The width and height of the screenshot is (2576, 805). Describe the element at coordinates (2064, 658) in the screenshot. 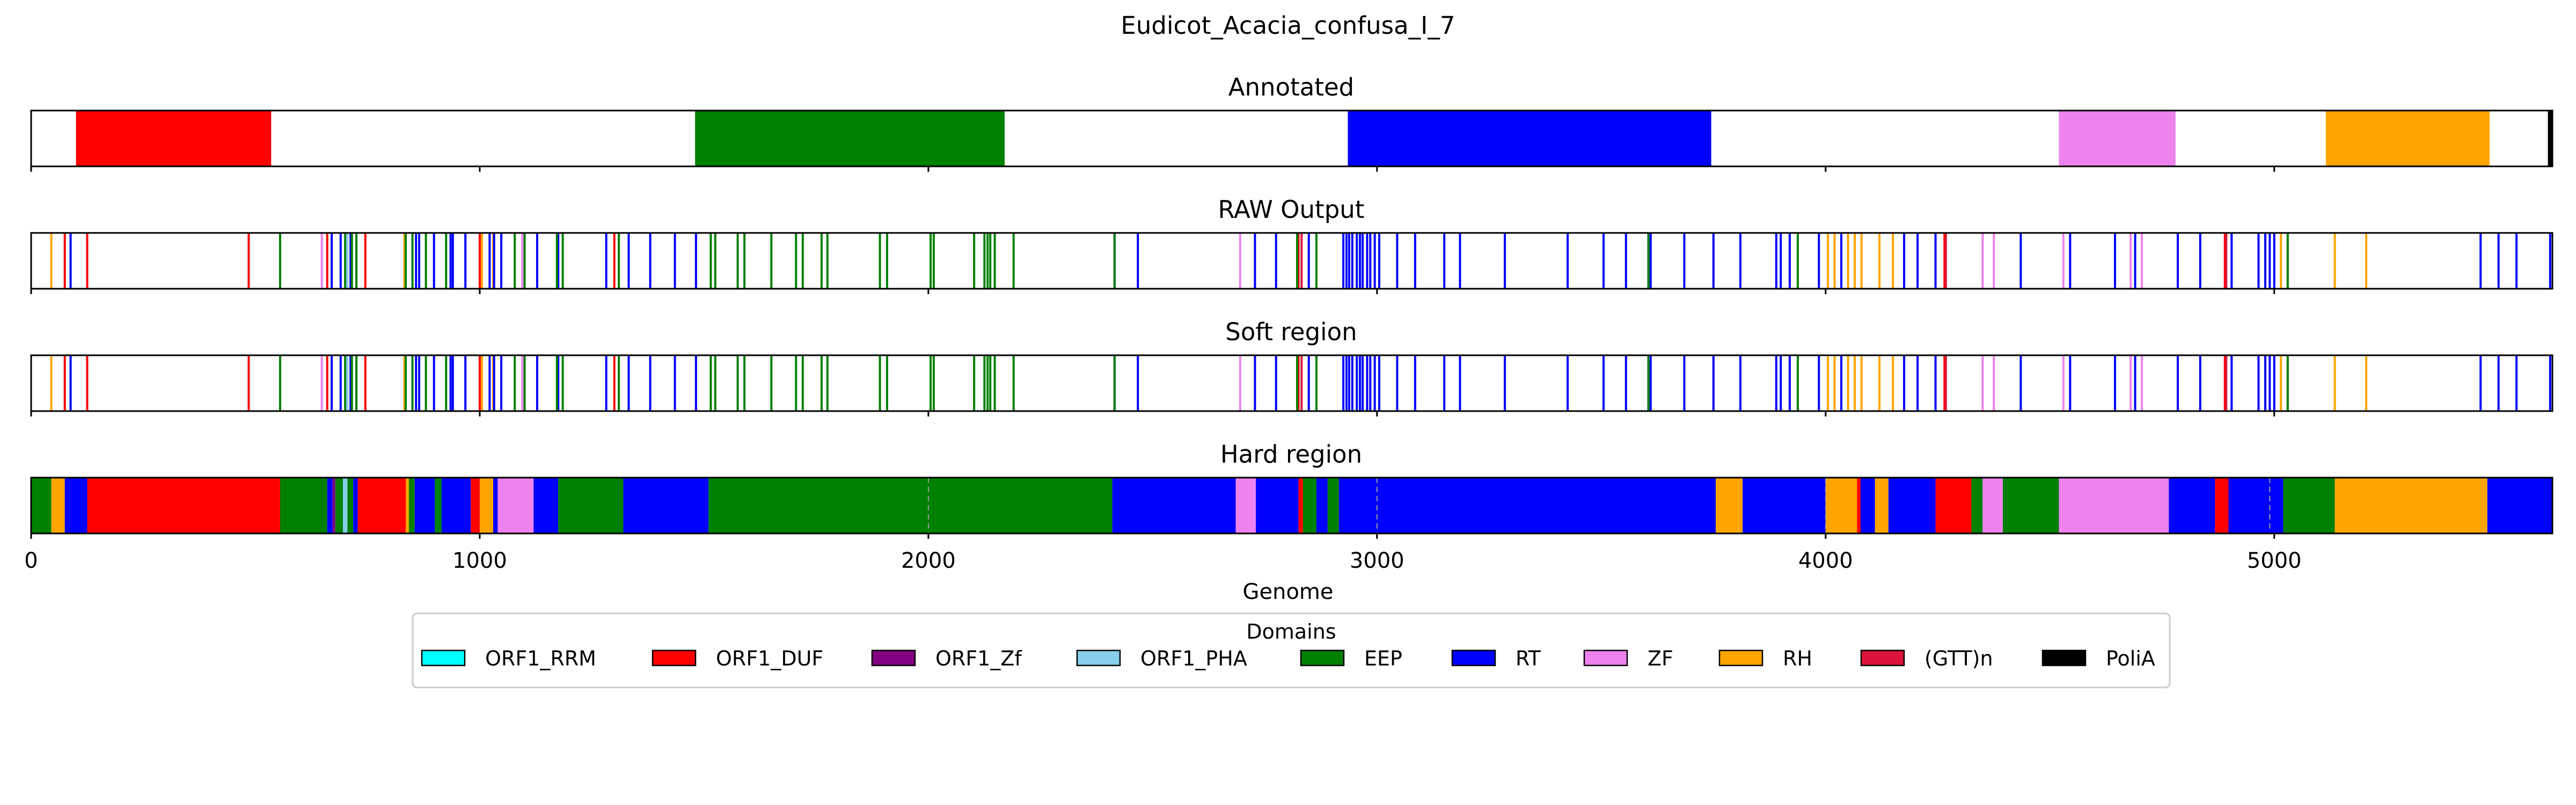

I see `legend-swatch-polia` at that location.